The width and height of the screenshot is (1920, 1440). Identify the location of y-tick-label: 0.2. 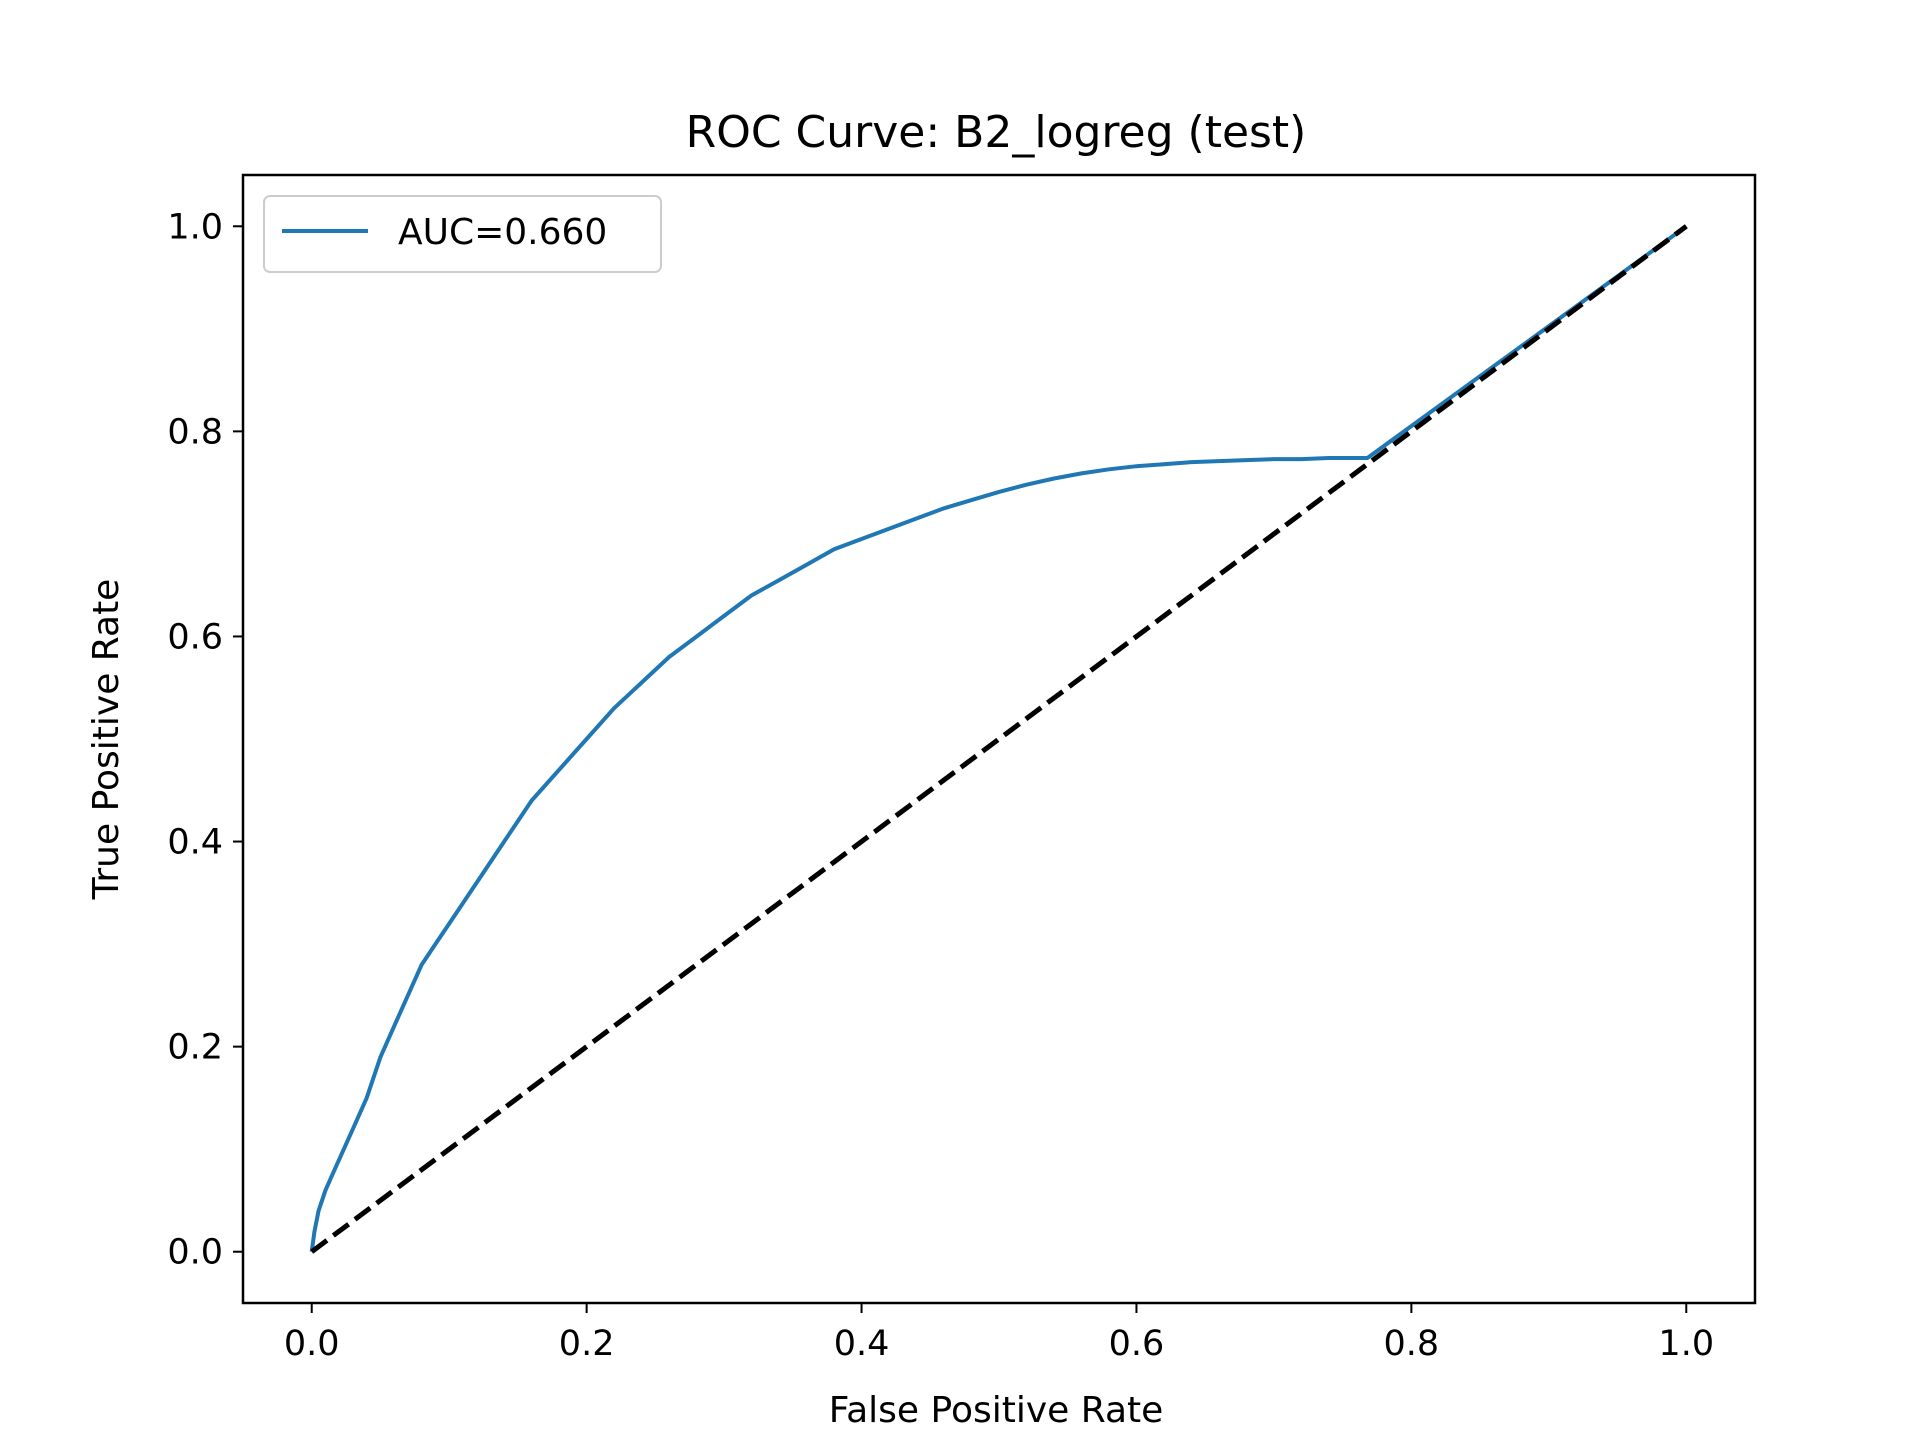
(195, 1048).